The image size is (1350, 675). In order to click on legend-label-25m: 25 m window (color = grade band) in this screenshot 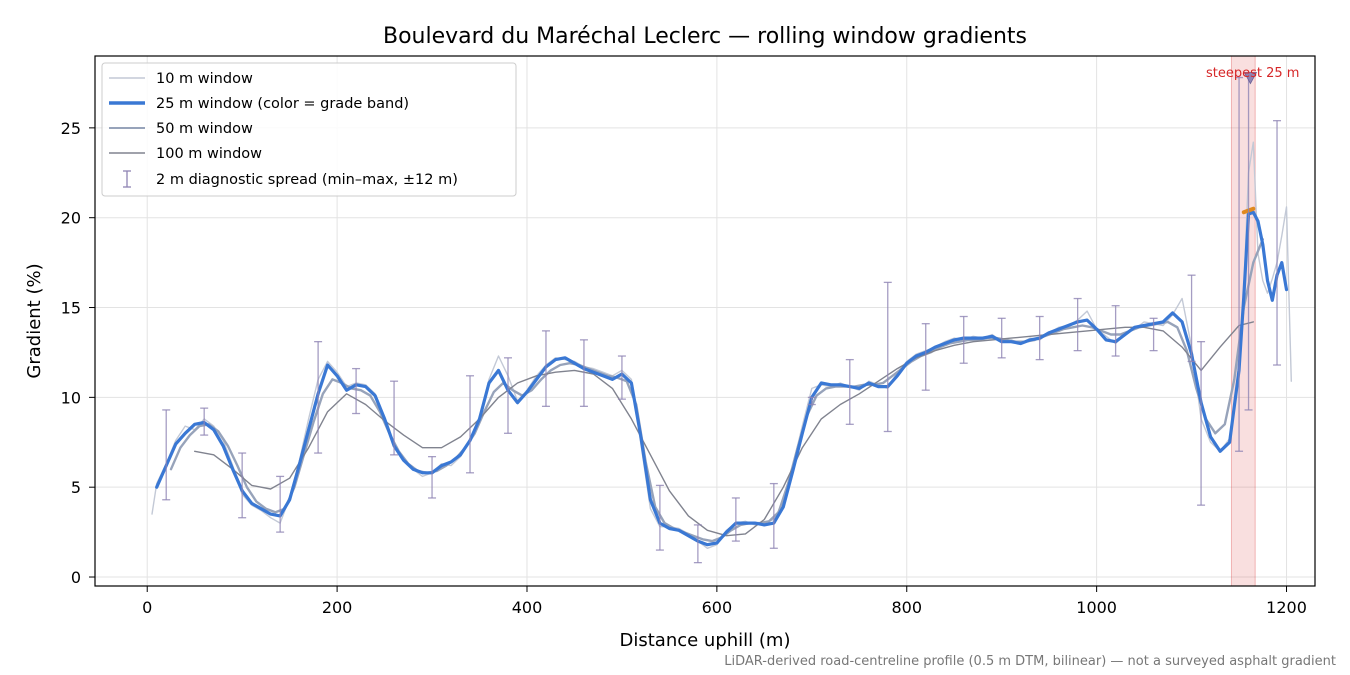, I will do `click(282, 104)`.